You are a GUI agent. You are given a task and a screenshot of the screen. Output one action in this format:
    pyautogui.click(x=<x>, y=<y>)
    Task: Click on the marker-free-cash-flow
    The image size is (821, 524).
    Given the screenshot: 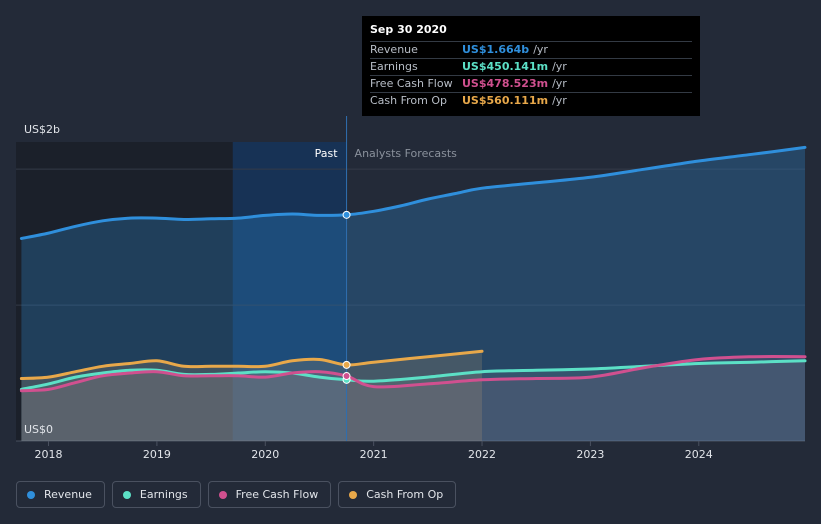 What is the action you would take?
    pyautogui.click(x=346, y=376)
    